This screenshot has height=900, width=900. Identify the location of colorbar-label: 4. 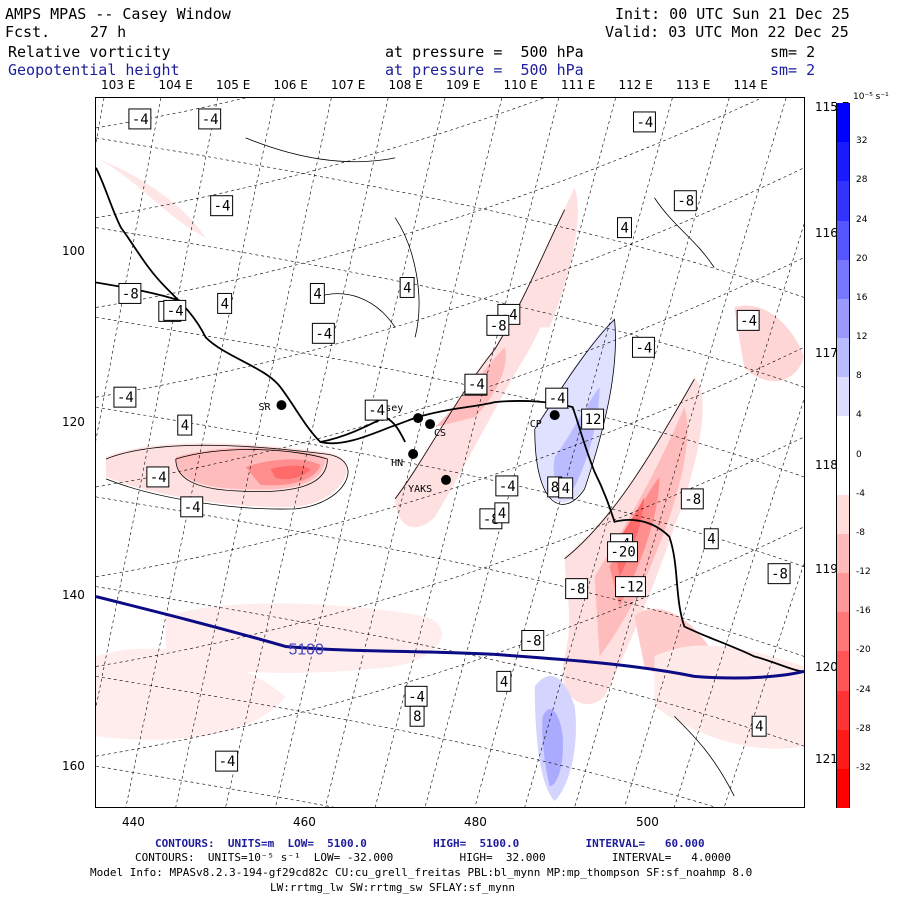
(859, 415).